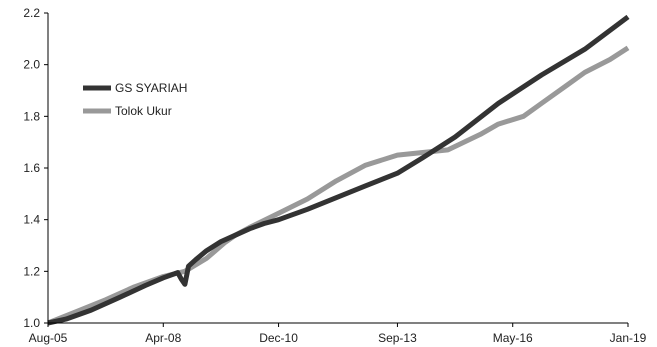  I want to click on y-tick-label: 1.6, so click(31, 168).